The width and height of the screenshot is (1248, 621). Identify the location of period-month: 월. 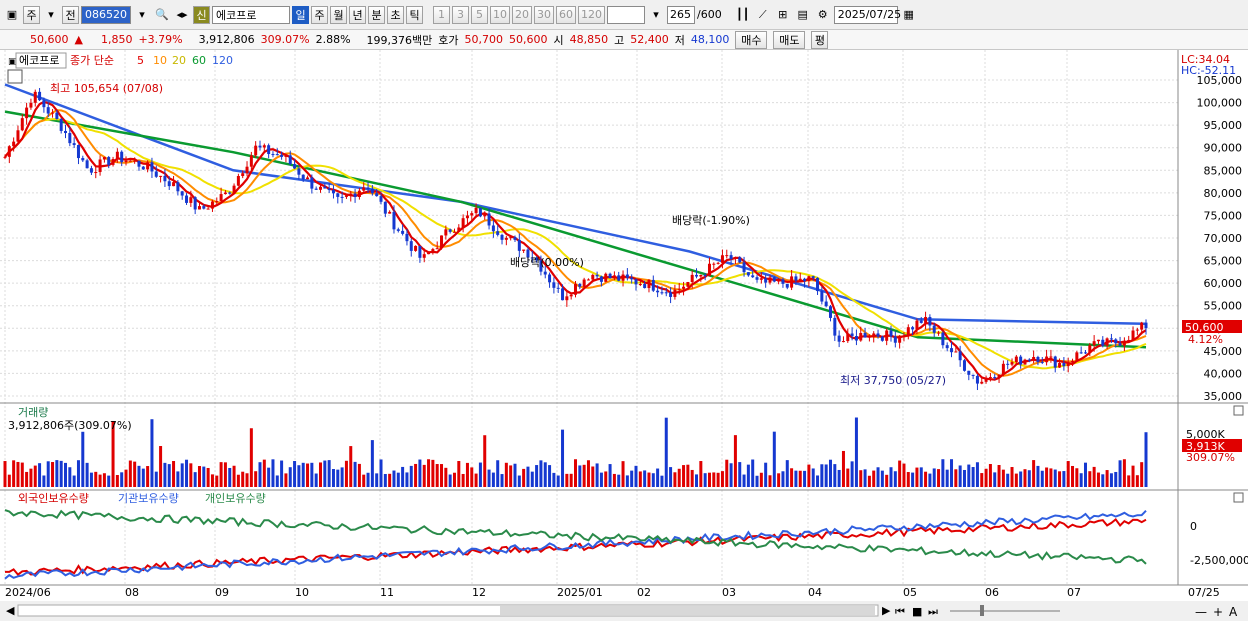
(338, 14).